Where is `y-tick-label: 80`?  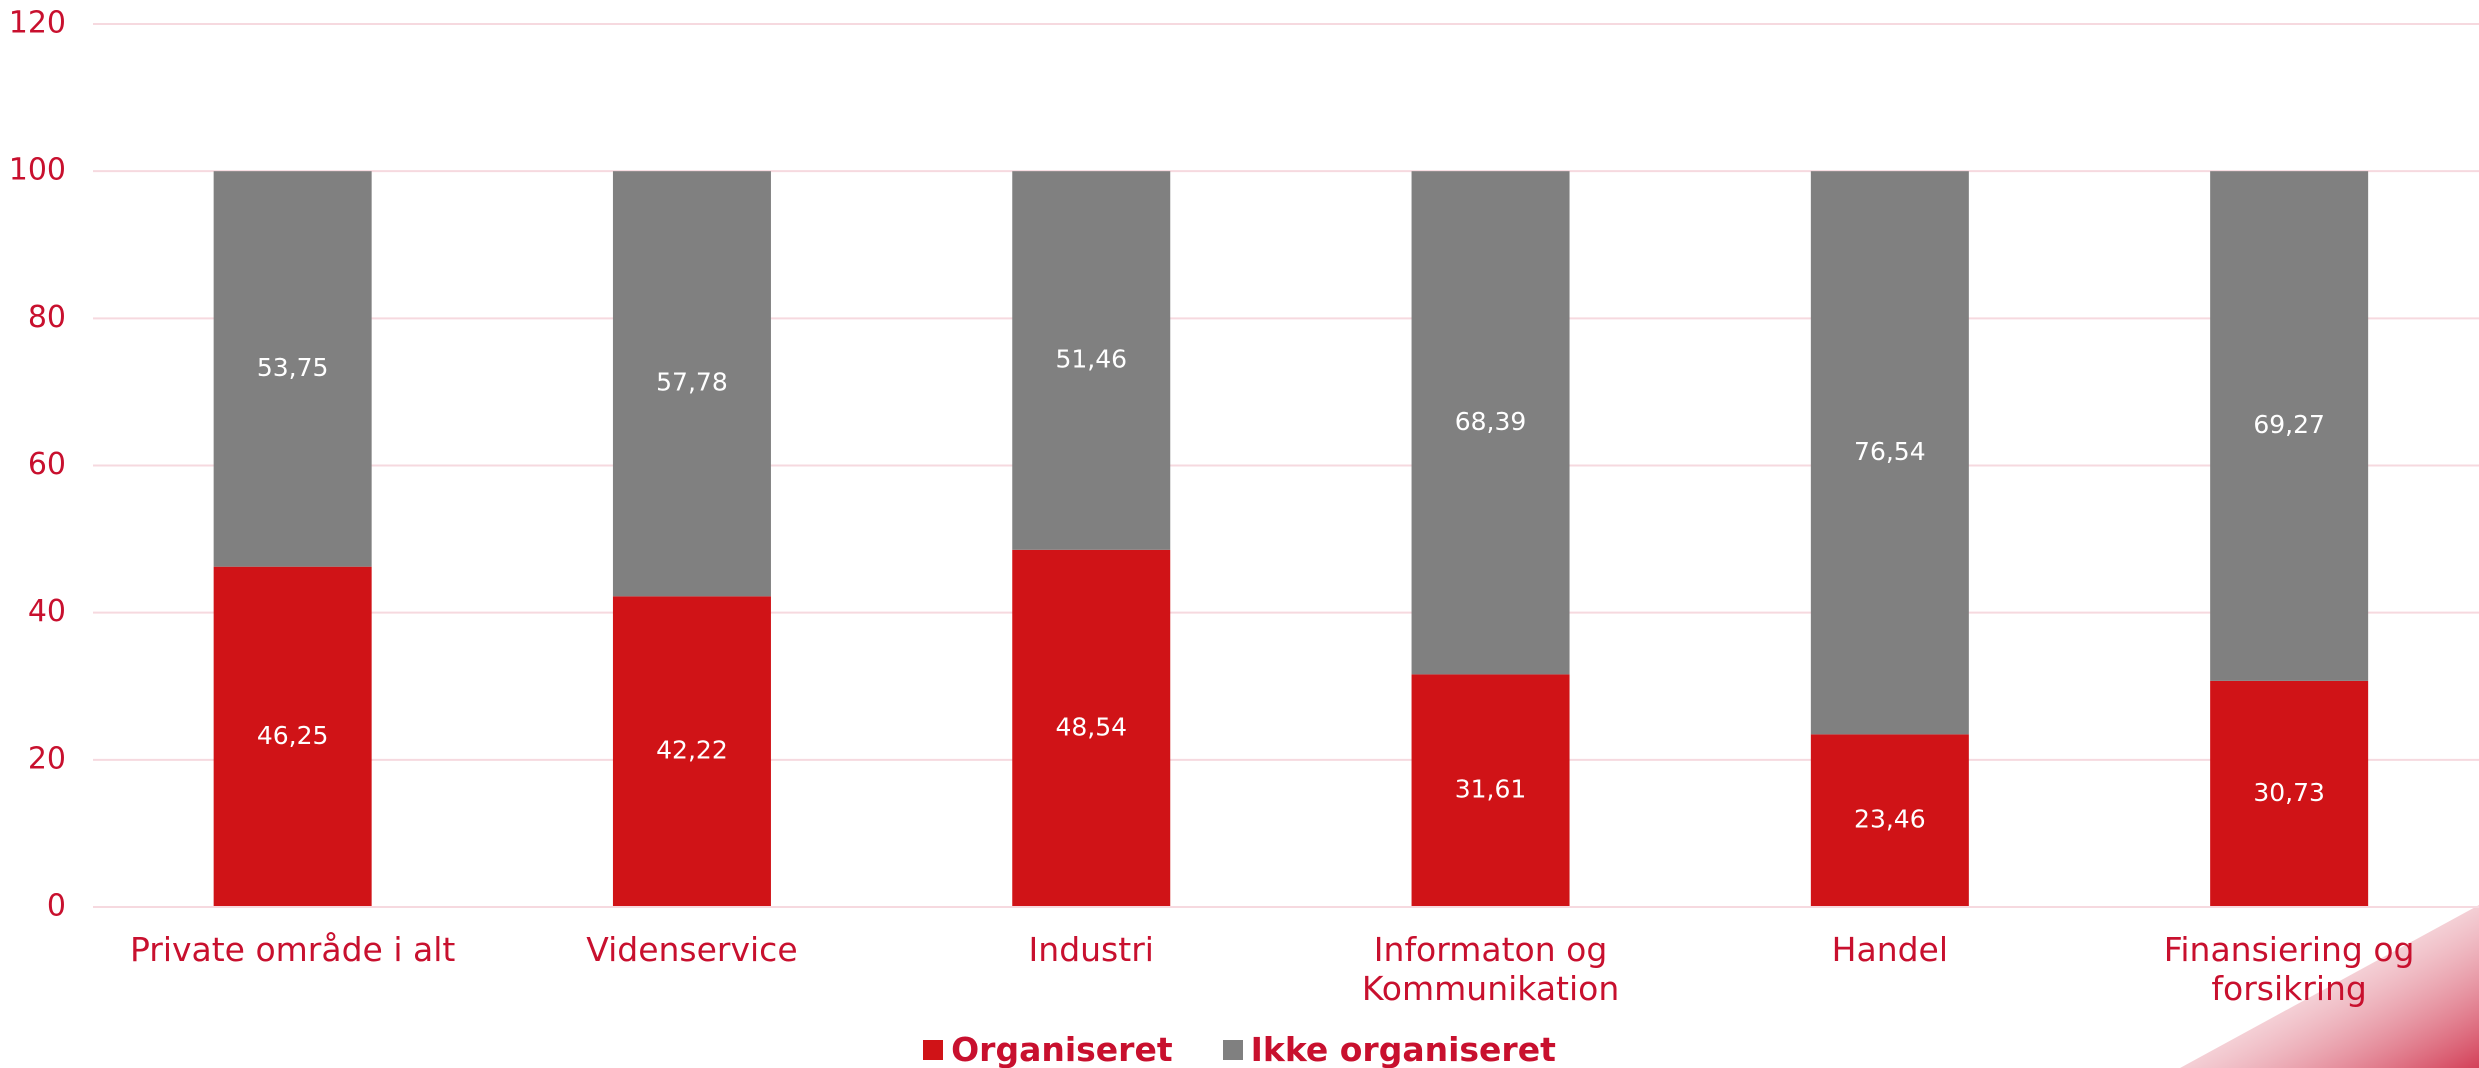 y-tick-label: 80 is located at coordinates (47, 317).